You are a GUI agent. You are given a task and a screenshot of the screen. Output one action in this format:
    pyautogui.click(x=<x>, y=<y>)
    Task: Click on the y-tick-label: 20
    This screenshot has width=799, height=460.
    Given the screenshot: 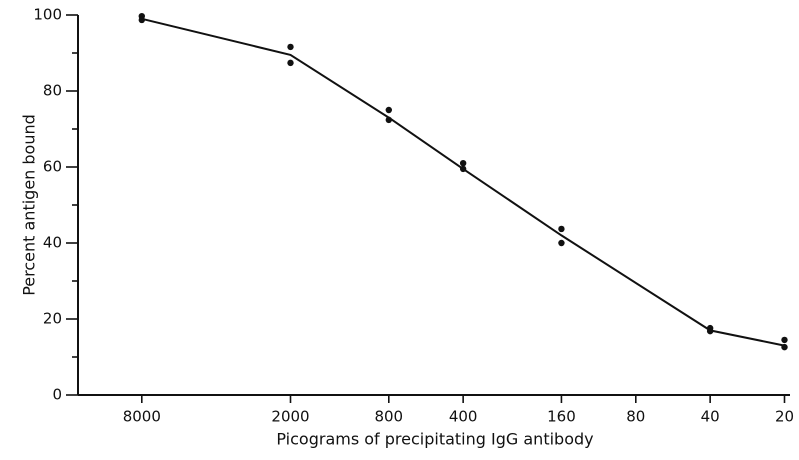 What is the action you would take?
    pyautogui.click(x=52, y=319)
    